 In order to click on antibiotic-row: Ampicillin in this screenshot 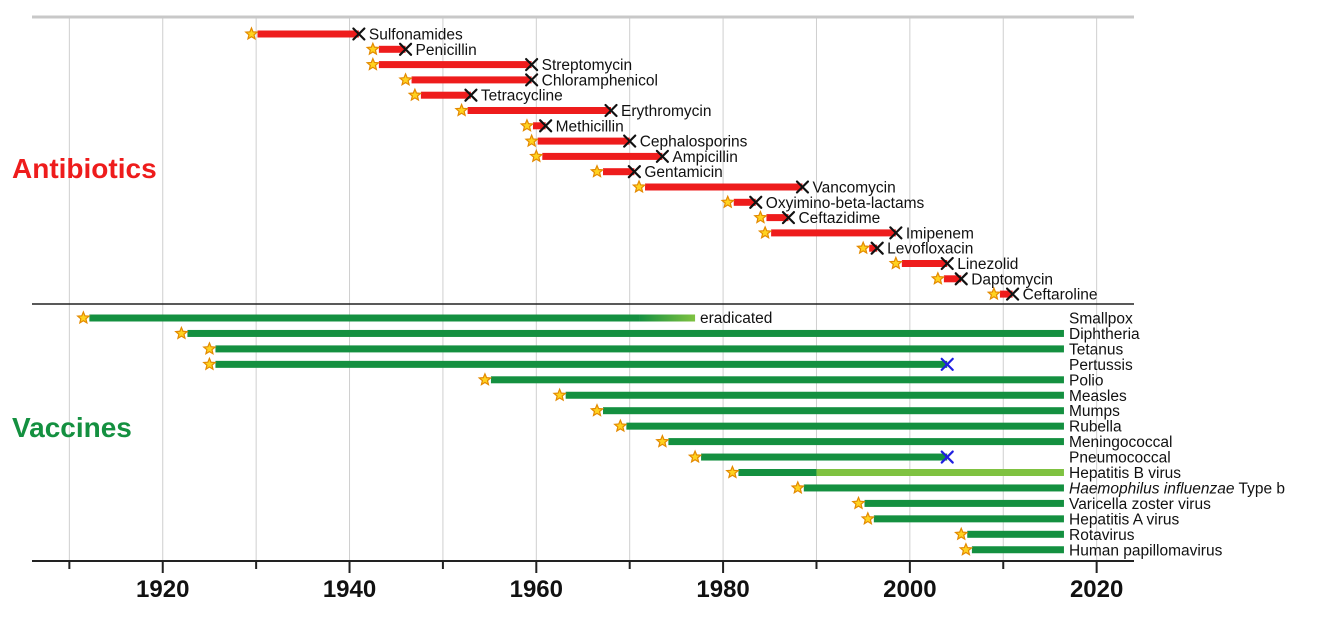, I will do `click(633, 157)`.